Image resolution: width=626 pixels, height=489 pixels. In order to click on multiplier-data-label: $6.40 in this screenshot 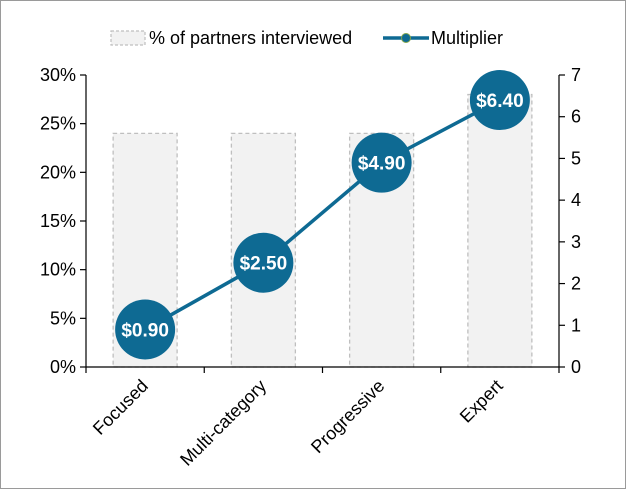, I will do `click(500, 101)`.